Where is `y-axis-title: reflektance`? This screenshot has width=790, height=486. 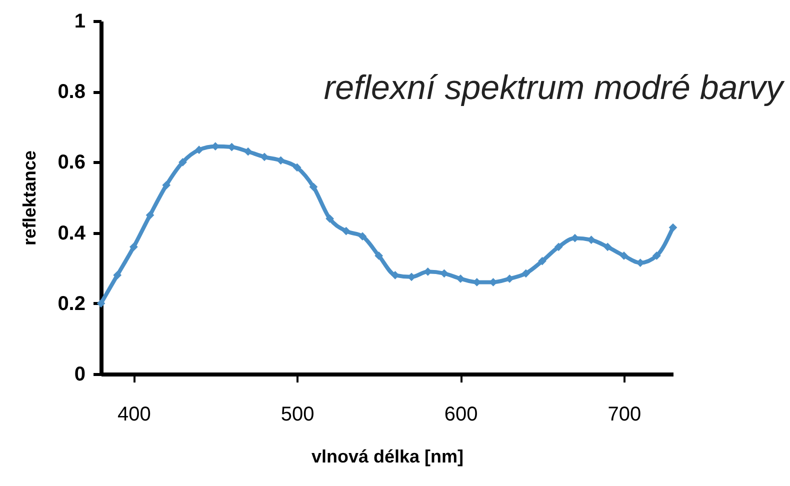
y-axis-title: reflektance is located at coordinates (30, 198).